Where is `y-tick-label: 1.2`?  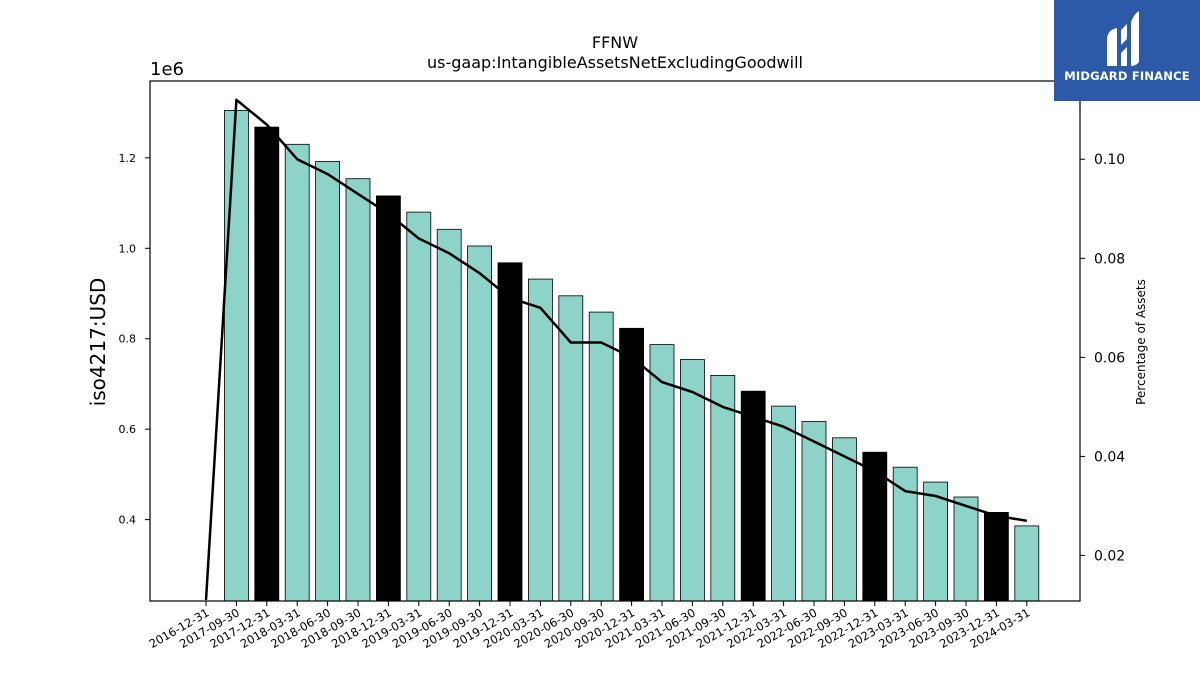
y-tick-label: 1.2 is located at coordinates (128, 158).